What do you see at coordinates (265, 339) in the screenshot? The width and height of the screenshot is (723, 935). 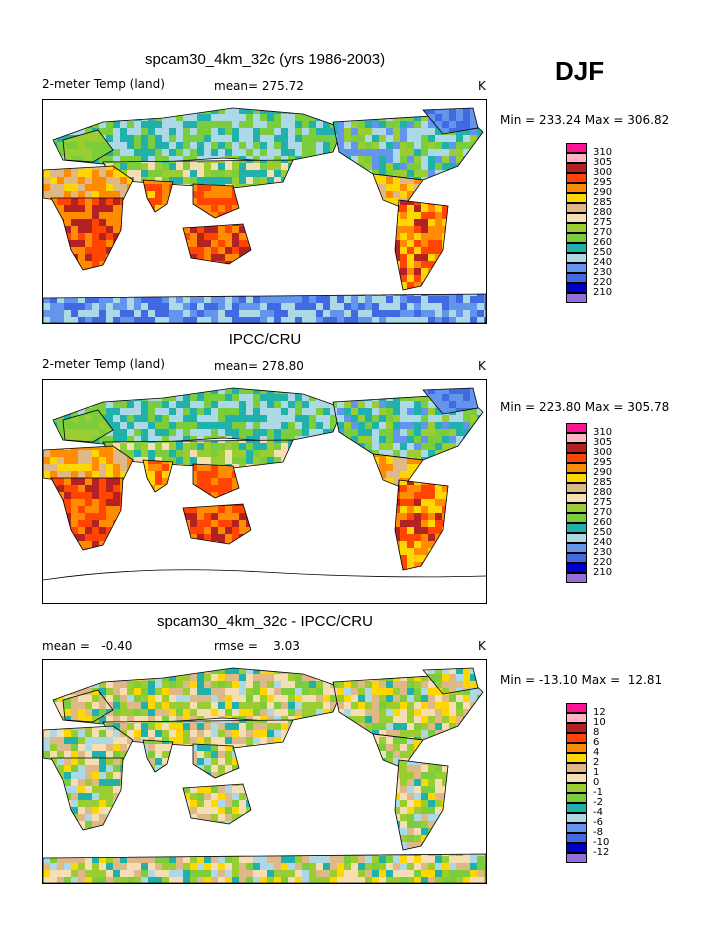 I see `panel-title: IPCC/CRU` at bounding box center [265, 339].